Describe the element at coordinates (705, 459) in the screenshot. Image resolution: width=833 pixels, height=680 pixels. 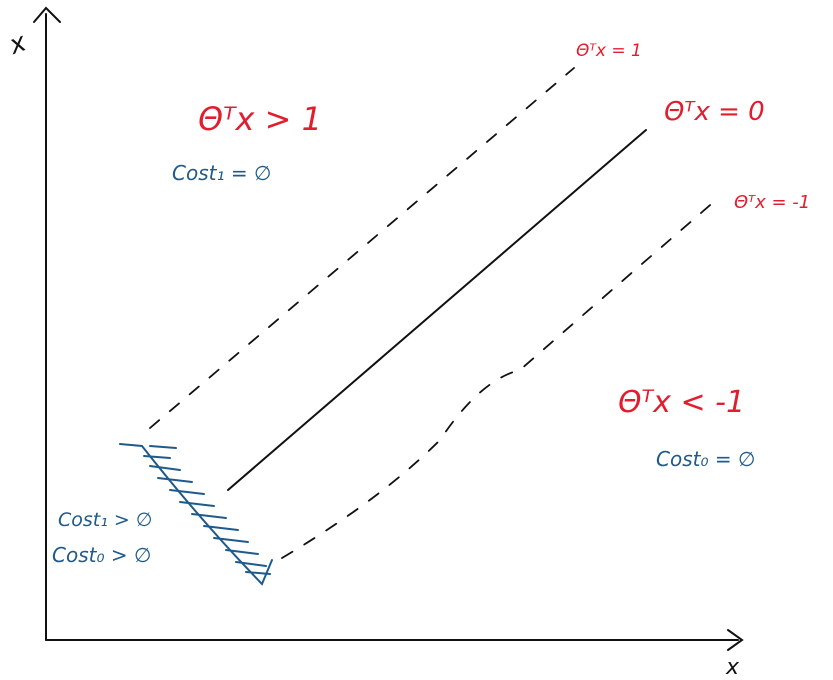
I see `lower-region-cost: Cost₀ = ∅` at that location.